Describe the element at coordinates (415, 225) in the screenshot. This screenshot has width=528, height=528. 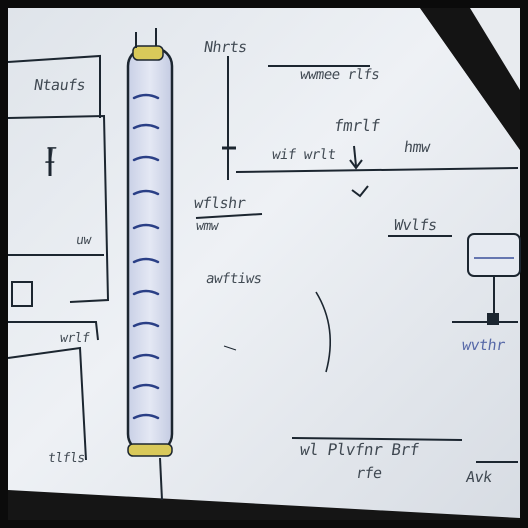
I see `scrawl-right: Wvlfs` at that location.